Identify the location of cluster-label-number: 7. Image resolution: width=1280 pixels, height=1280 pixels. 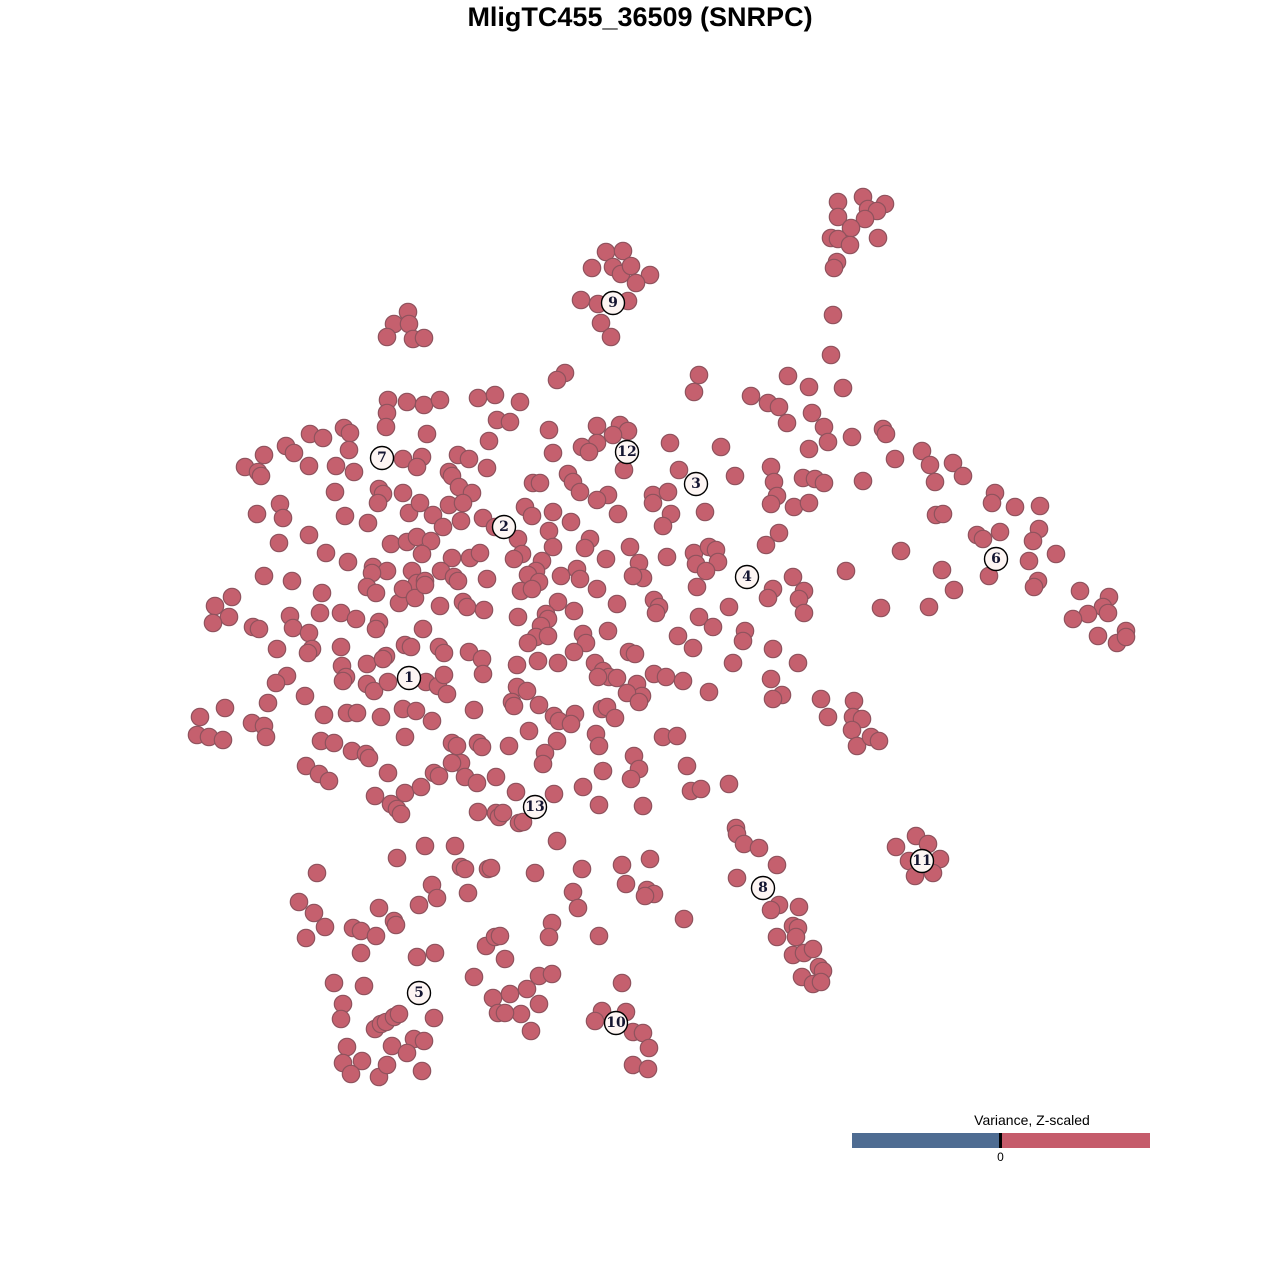
(382, 458).